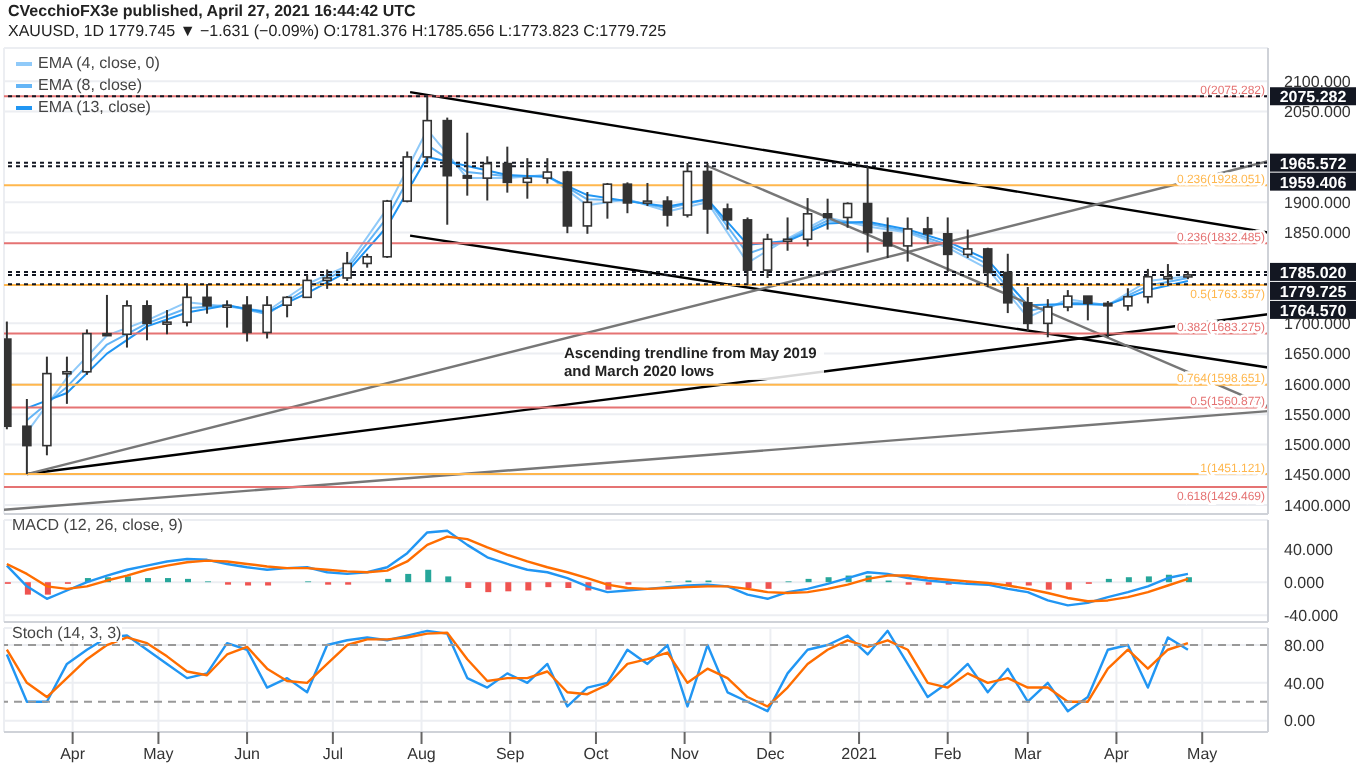 The height and width of the screenshot is (770, 1360). What do you see at coordinates (1313, 163) in the screenshot?
I see `ref-line-label: 1965.572` at bounding box center [1313, 163].